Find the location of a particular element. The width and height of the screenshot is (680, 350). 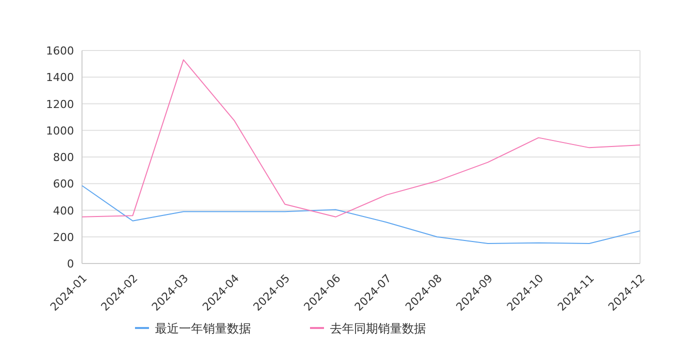

y-tick-label: 1400 is located at coordinates (60, 77).